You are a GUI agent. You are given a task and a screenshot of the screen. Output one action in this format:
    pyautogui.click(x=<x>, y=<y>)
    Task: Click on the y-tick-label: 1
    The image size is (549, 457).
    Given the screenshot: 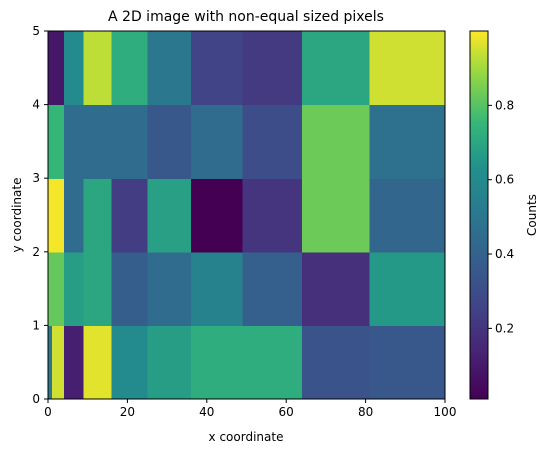 What is the action you would take?
    pyautogui.click(x=36, y=325)
    